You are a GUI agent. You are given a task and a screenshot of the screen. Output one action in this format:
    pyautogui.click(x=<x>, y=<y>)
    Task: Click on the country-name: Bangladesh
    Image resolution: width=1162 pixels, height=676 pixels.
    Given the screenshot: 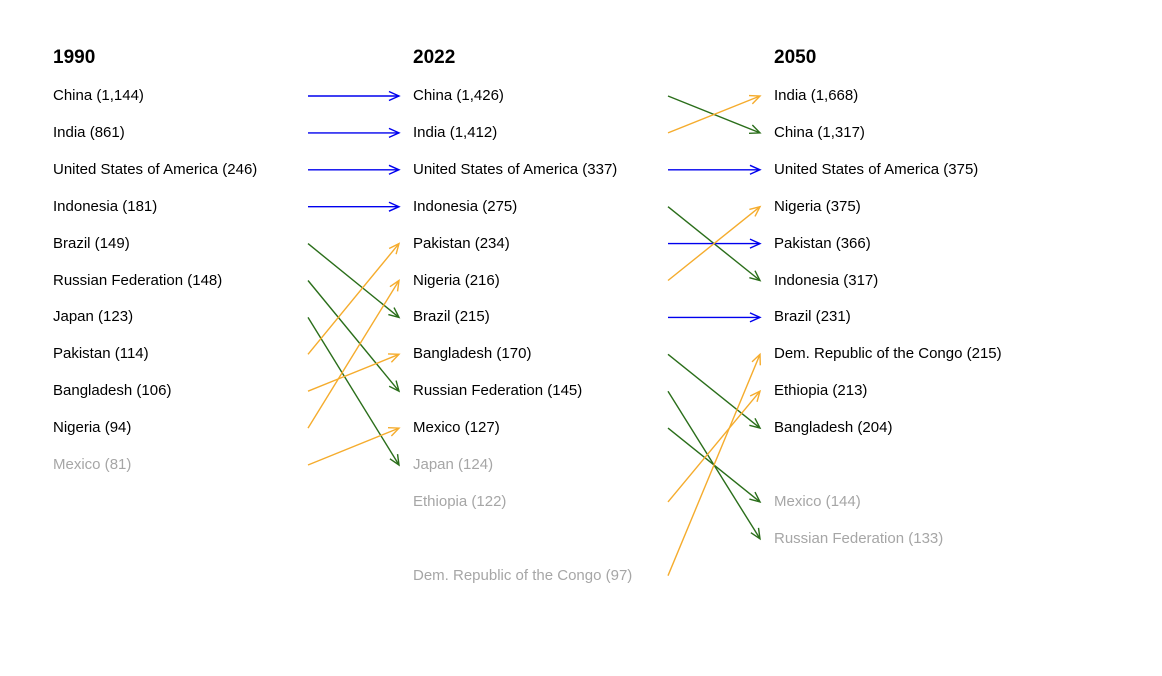 What is the action you would take?
    pyautogui.click(x=93, y=391)
    